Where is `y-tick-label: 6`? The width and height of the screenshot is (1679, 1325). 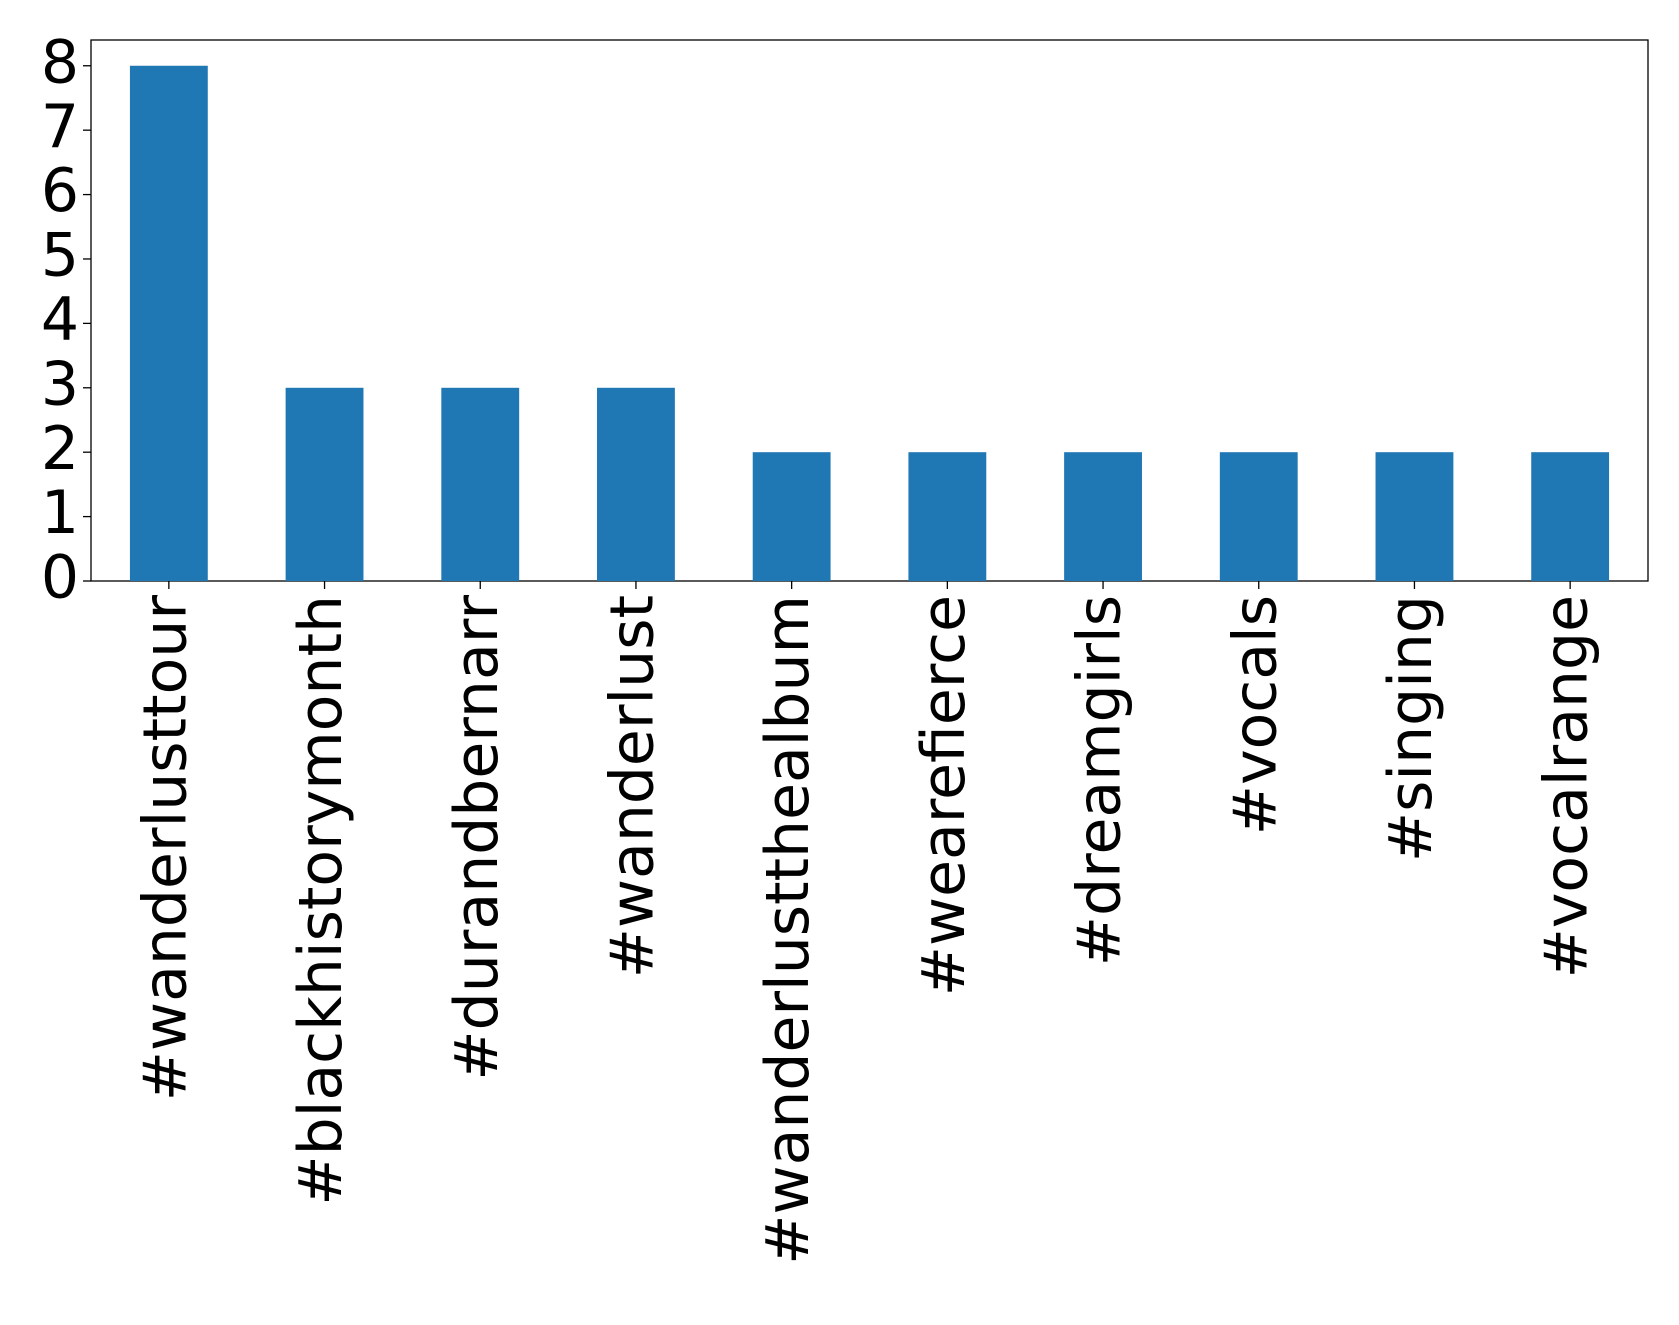 y-tick-label: 6 is located at coordinates (60, 191).